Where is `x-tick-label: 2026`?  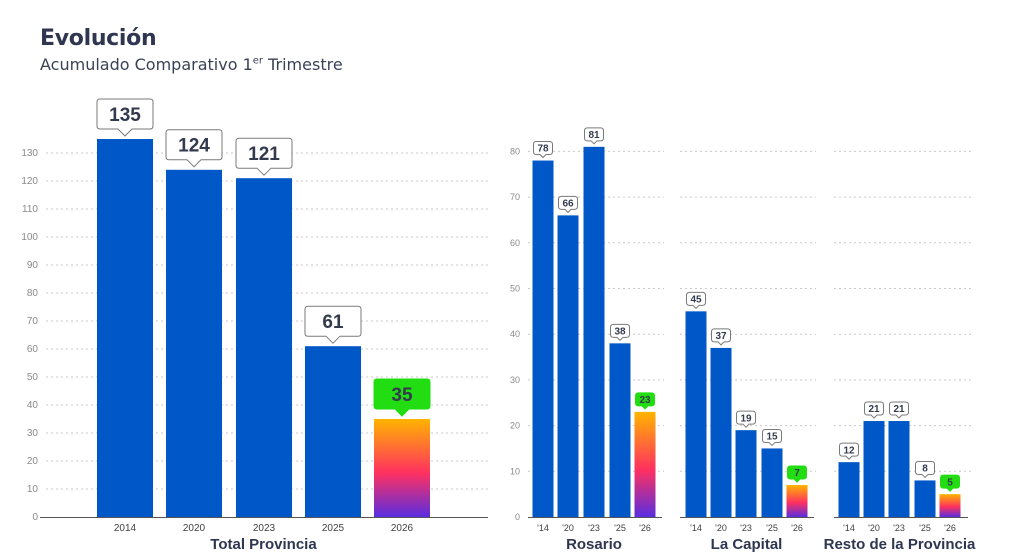 x-tick-label: 2026 is located at coordinates (402, 528).